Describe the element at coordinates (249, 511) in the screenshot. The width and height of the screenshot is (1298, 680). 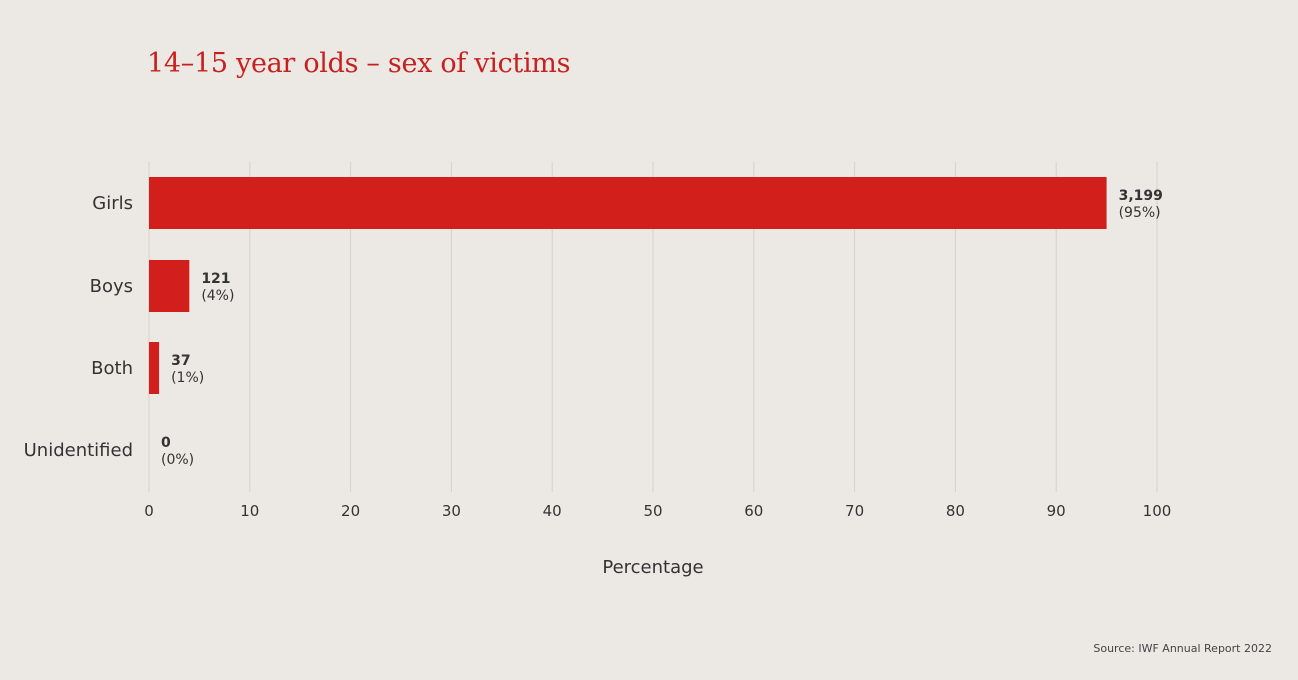
I see `x-tick-label: 10` at that location.